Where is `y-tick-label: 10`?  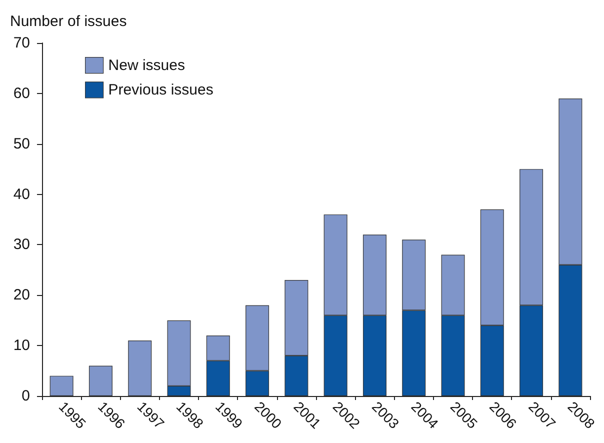 y-tick-label: 10 is located at coordinates (21, 345).